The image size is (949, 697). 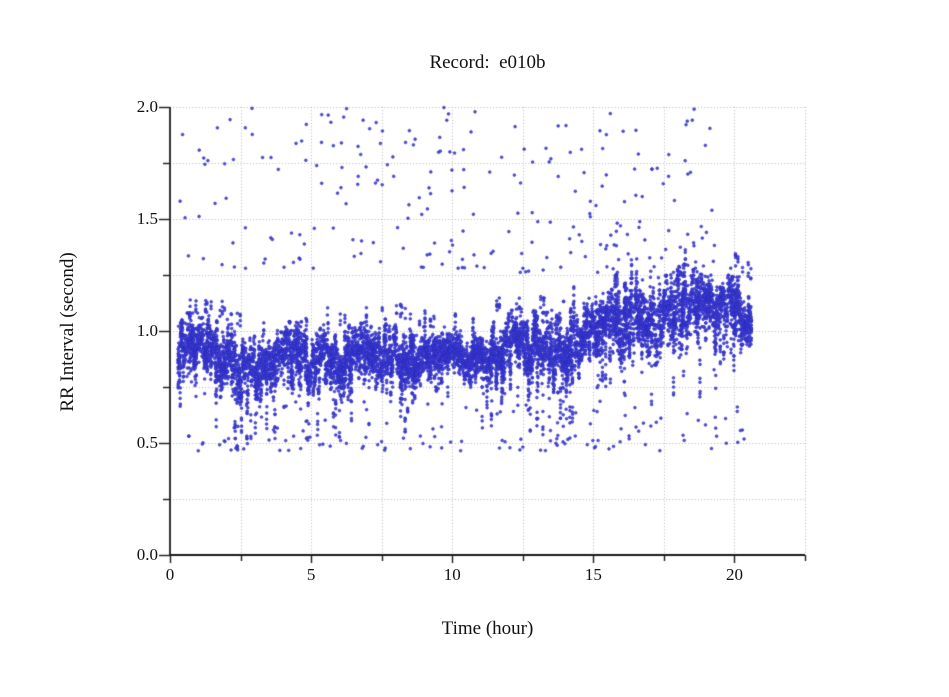 What do you see at coordinates (147, 218) in the screenshot?
I see `y-tick-label: 1.5` at bounding box center [147, 218].